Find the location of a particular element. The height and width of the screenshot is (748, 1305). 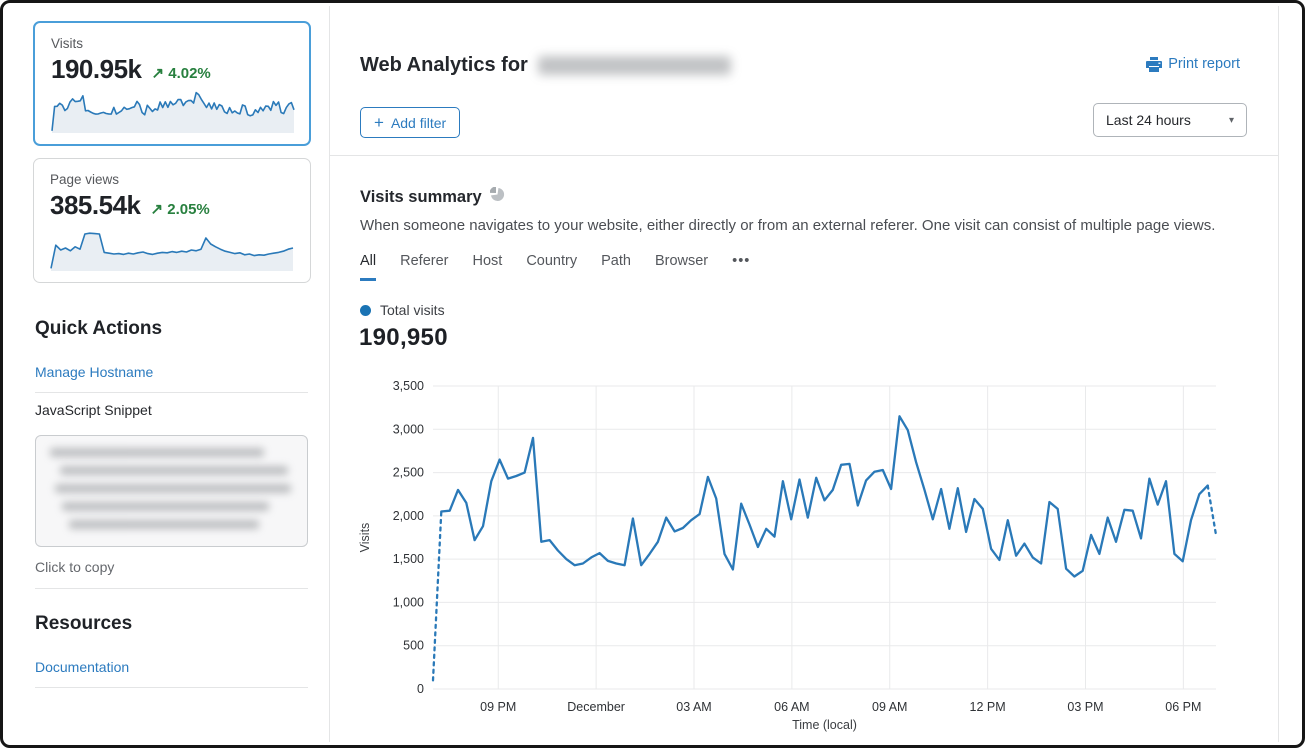

content-right-divider is located at coordinates (1278, 374).